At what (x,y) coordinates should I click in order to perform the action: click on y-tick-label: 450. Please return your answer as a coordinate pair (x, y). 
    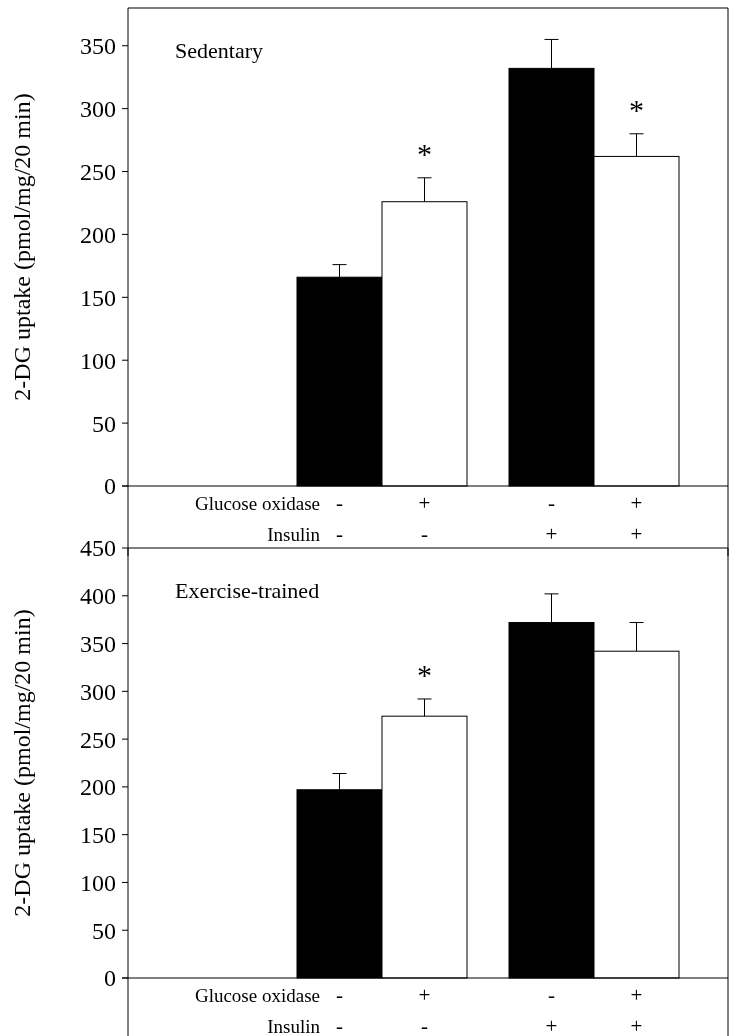
    Looking at the image, I should click on (98, 548).